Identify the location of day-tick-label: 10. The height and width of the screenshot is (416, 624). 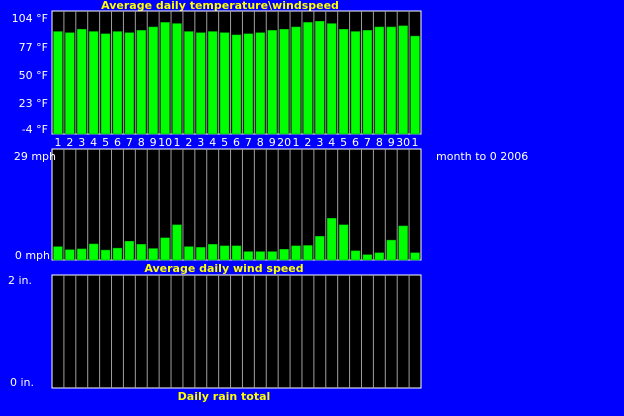
(165, 142).